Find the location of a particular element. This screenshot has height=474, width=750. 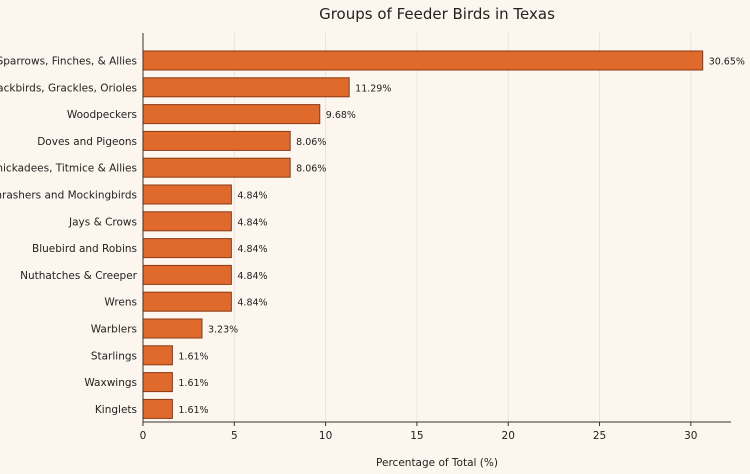

category-label: Kinglets is located at coordinates (116, 410).